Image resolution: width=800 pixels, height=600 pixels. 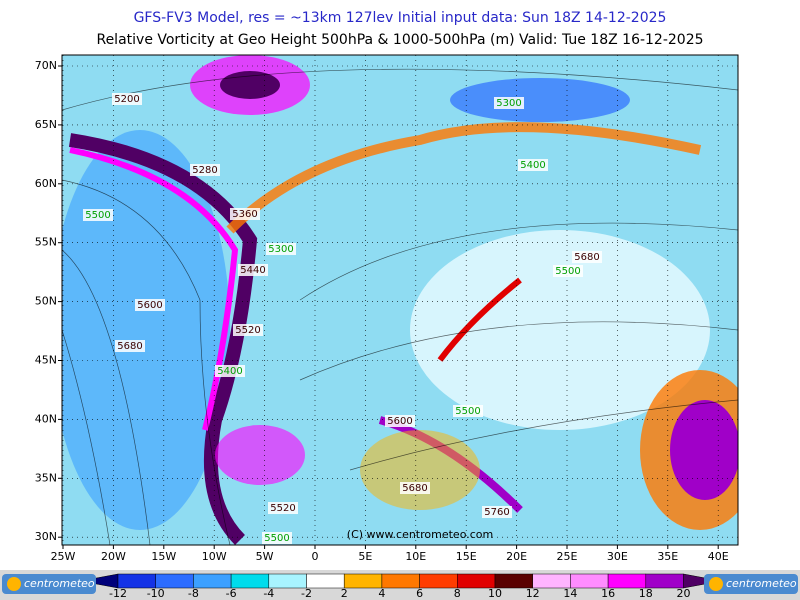 What do you see at coordinates (214, 556) in the screenshot?
I see `lon-label: 10W` at bounding box center [214, 556].